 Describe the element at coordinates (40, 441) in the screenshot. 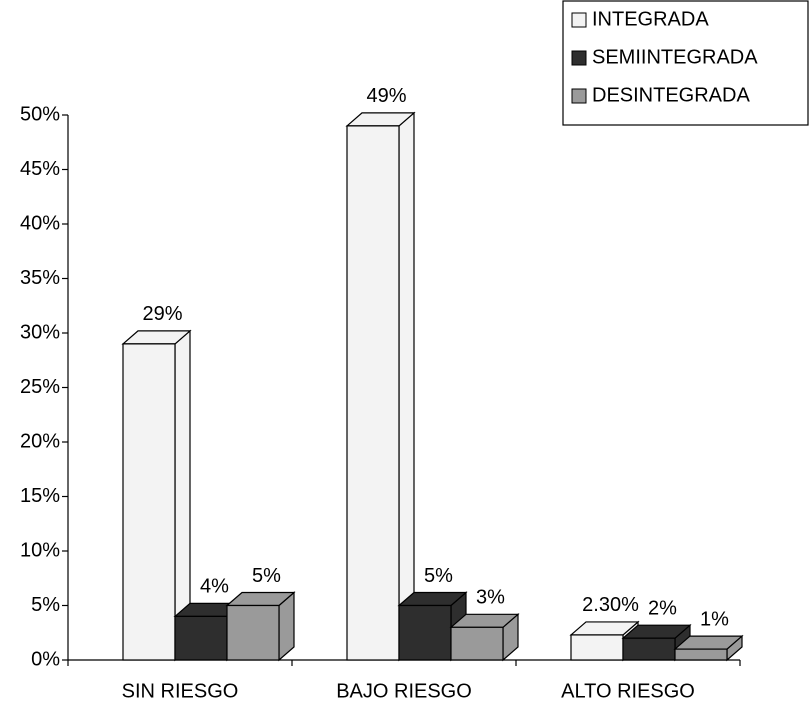

I see `y-tick-label: 20%` at that location.